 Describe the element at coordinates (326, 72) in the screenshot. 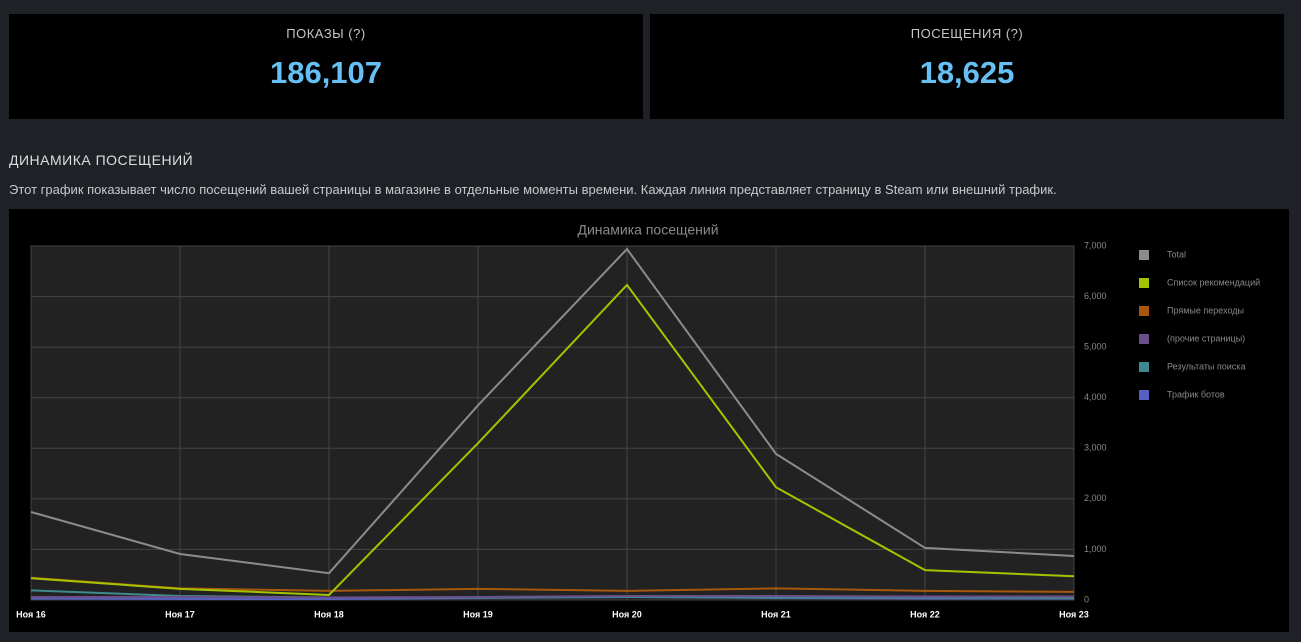

I see `stat-value: 186,107` at that location.